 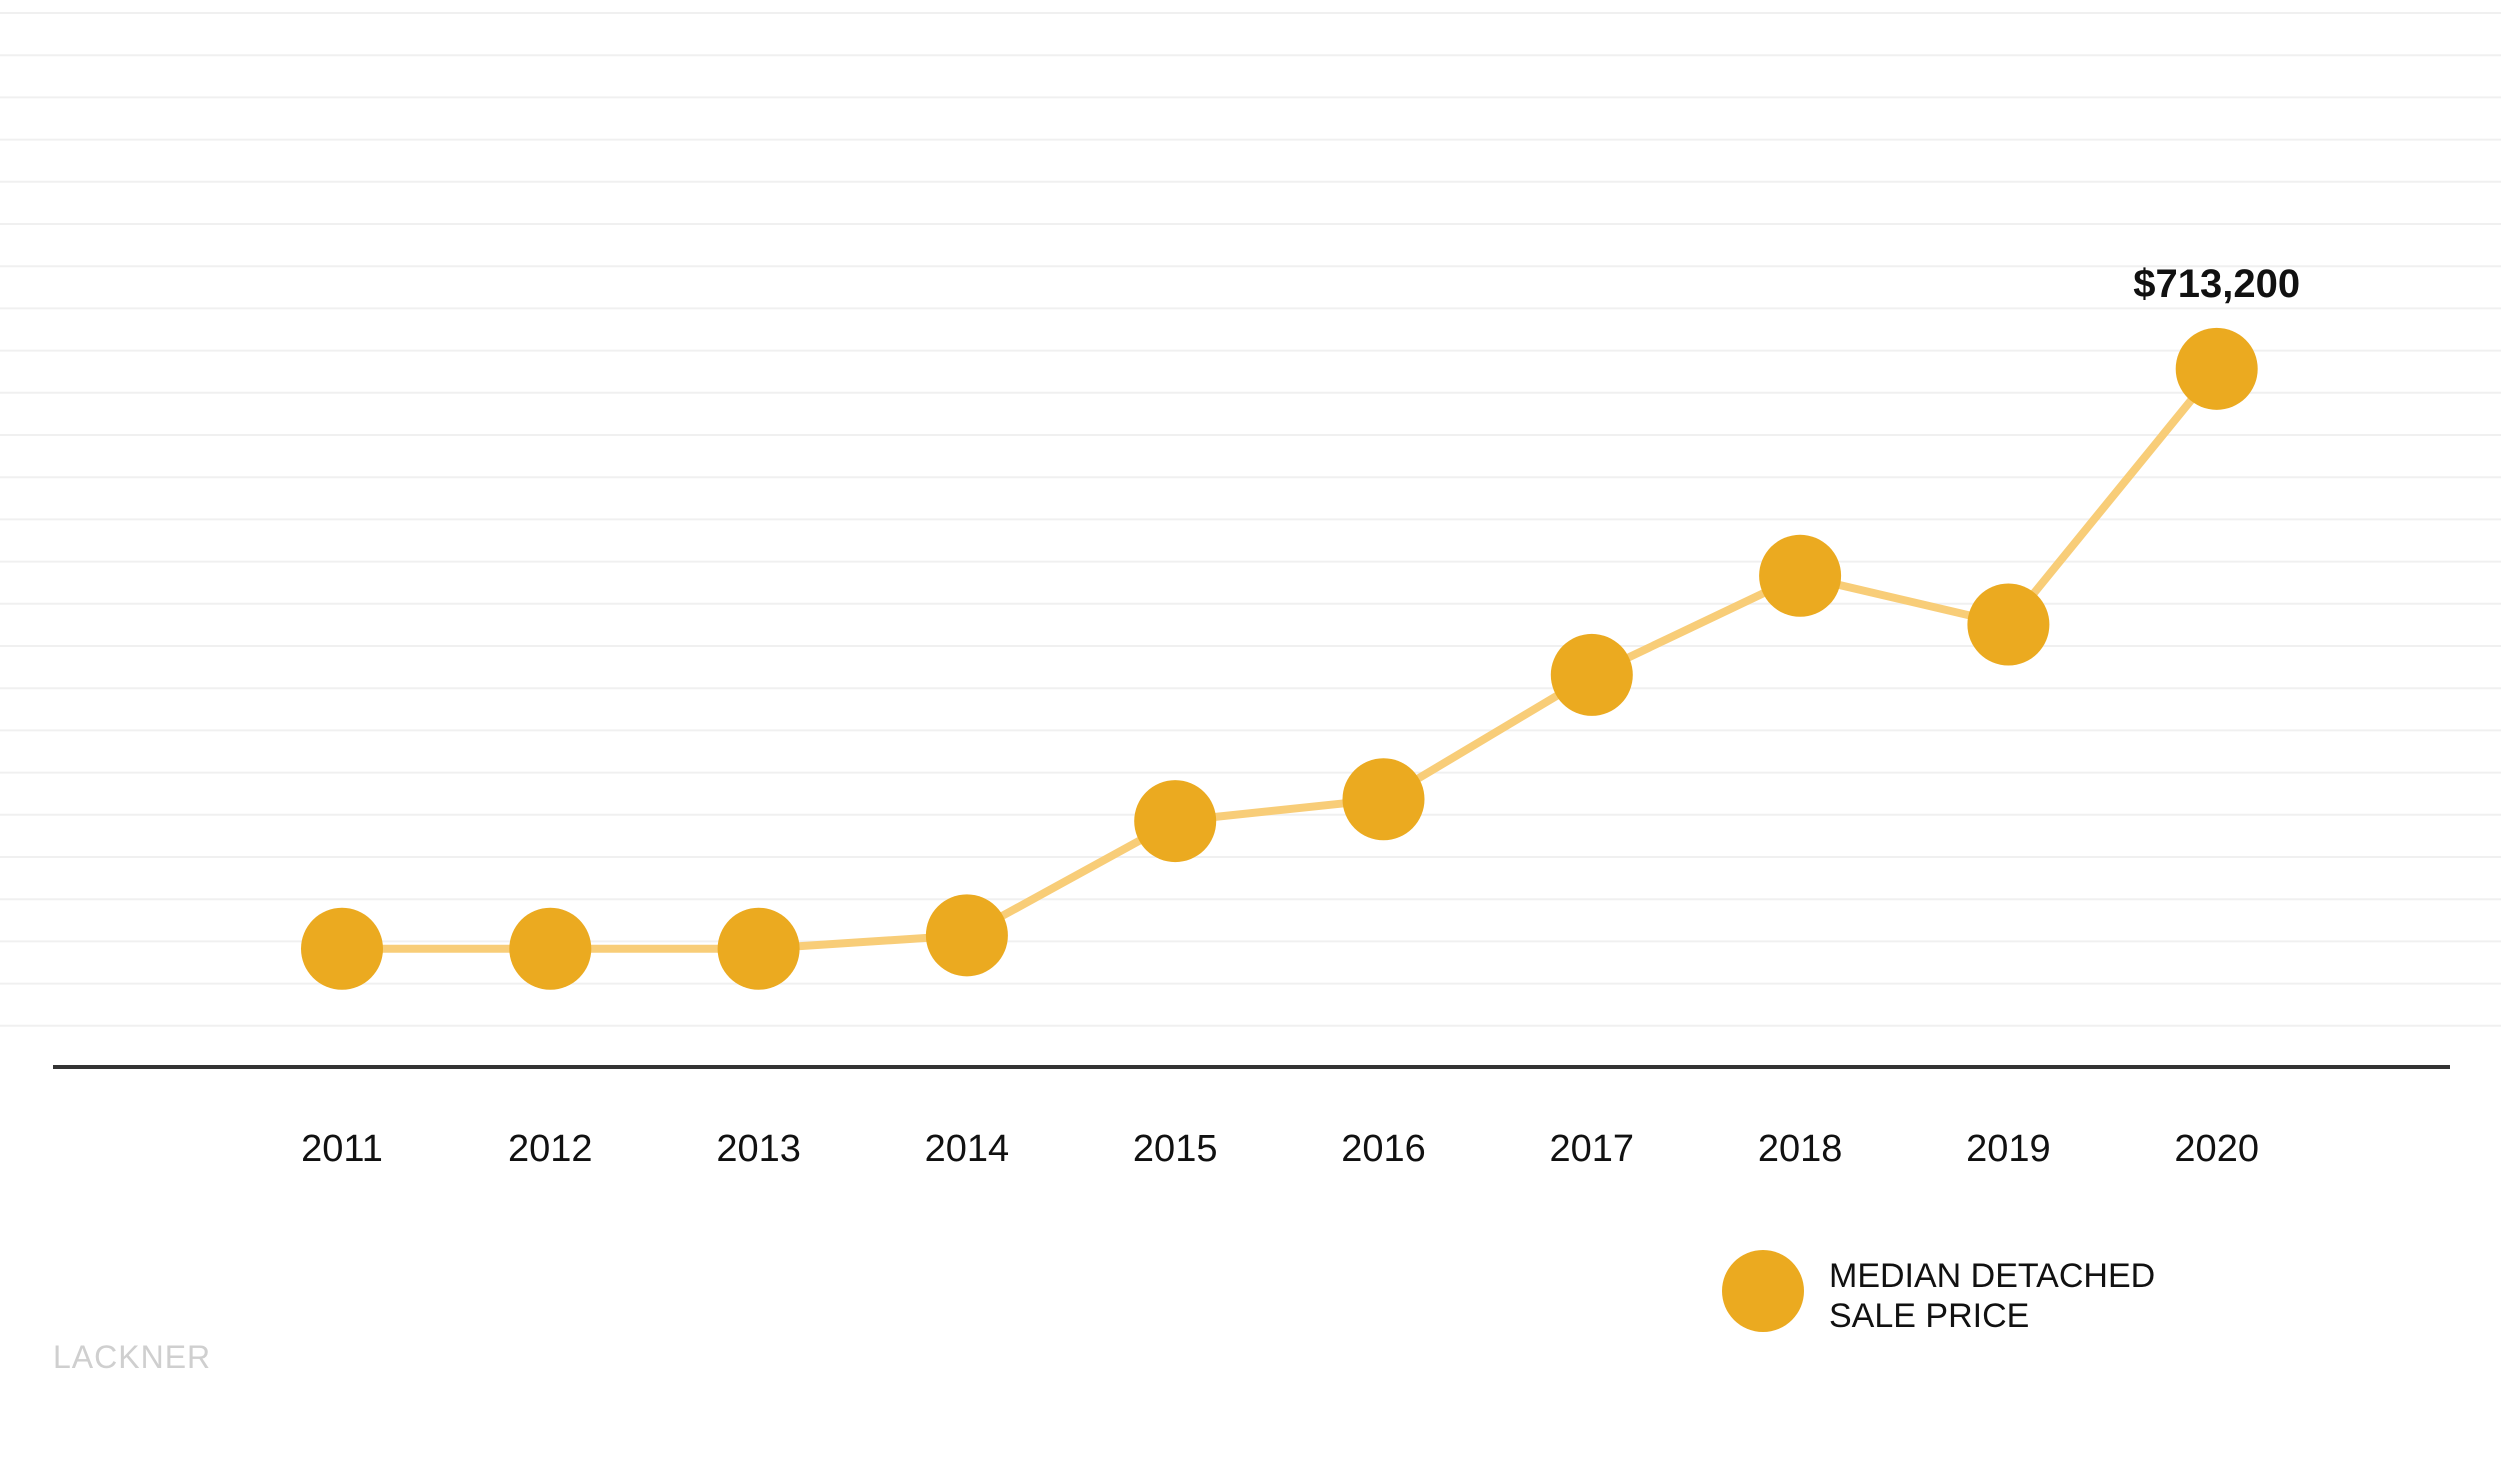 What do you see at coordinates (1175, 1149) in the screenshot?
I see `x-tick-label-2015: 2015` at bounding box center [1175, 1149].